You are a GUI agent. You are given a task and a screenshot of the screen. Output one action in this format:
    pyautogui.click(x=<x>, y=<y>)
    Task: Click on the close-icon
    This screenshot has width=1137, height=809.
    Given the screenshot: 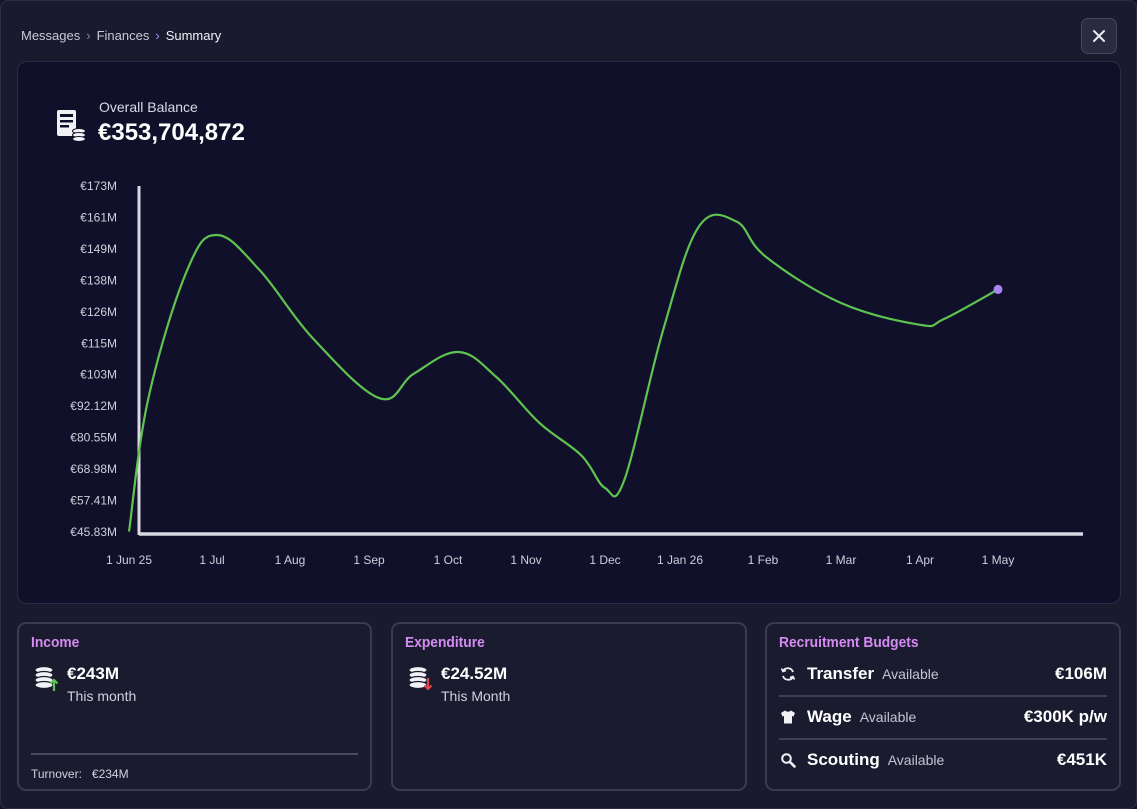 What is the action you would take?
    pyautogui.click(x=1099, y=36)
    